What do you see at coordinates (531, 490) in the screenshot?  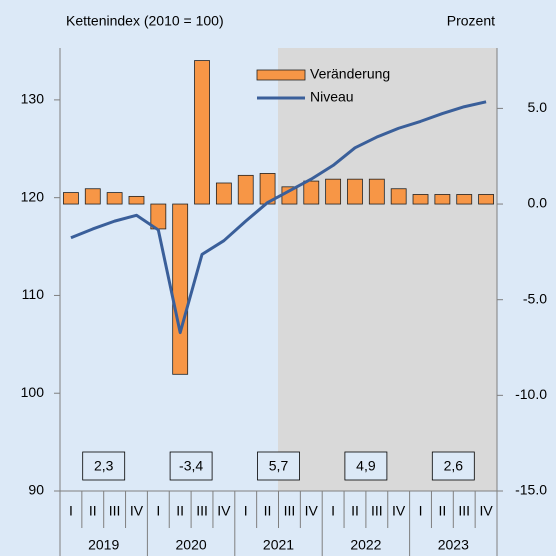 I see `y2-tick-label: -15.0` at bounding box center [531, 490].